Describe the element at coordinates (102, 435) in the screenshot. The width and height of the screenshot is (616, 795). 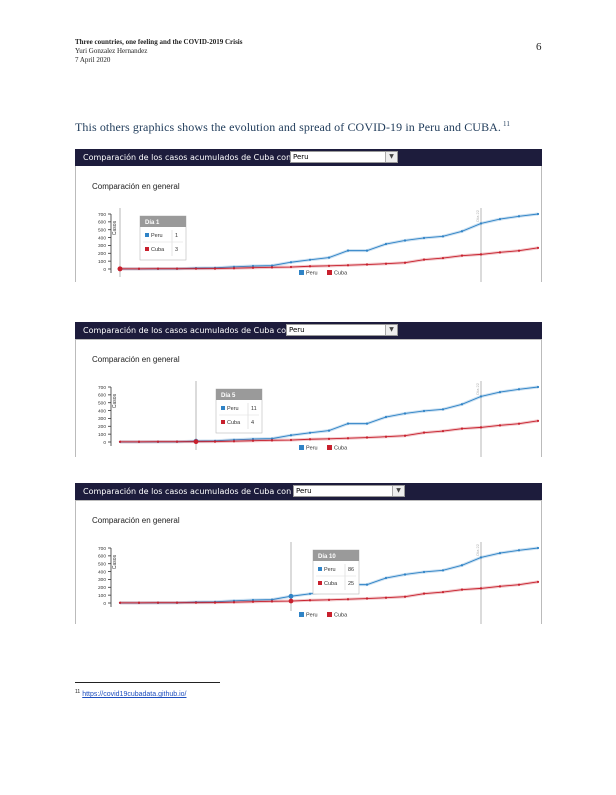
I see `y-tick-label: 100` at that location.